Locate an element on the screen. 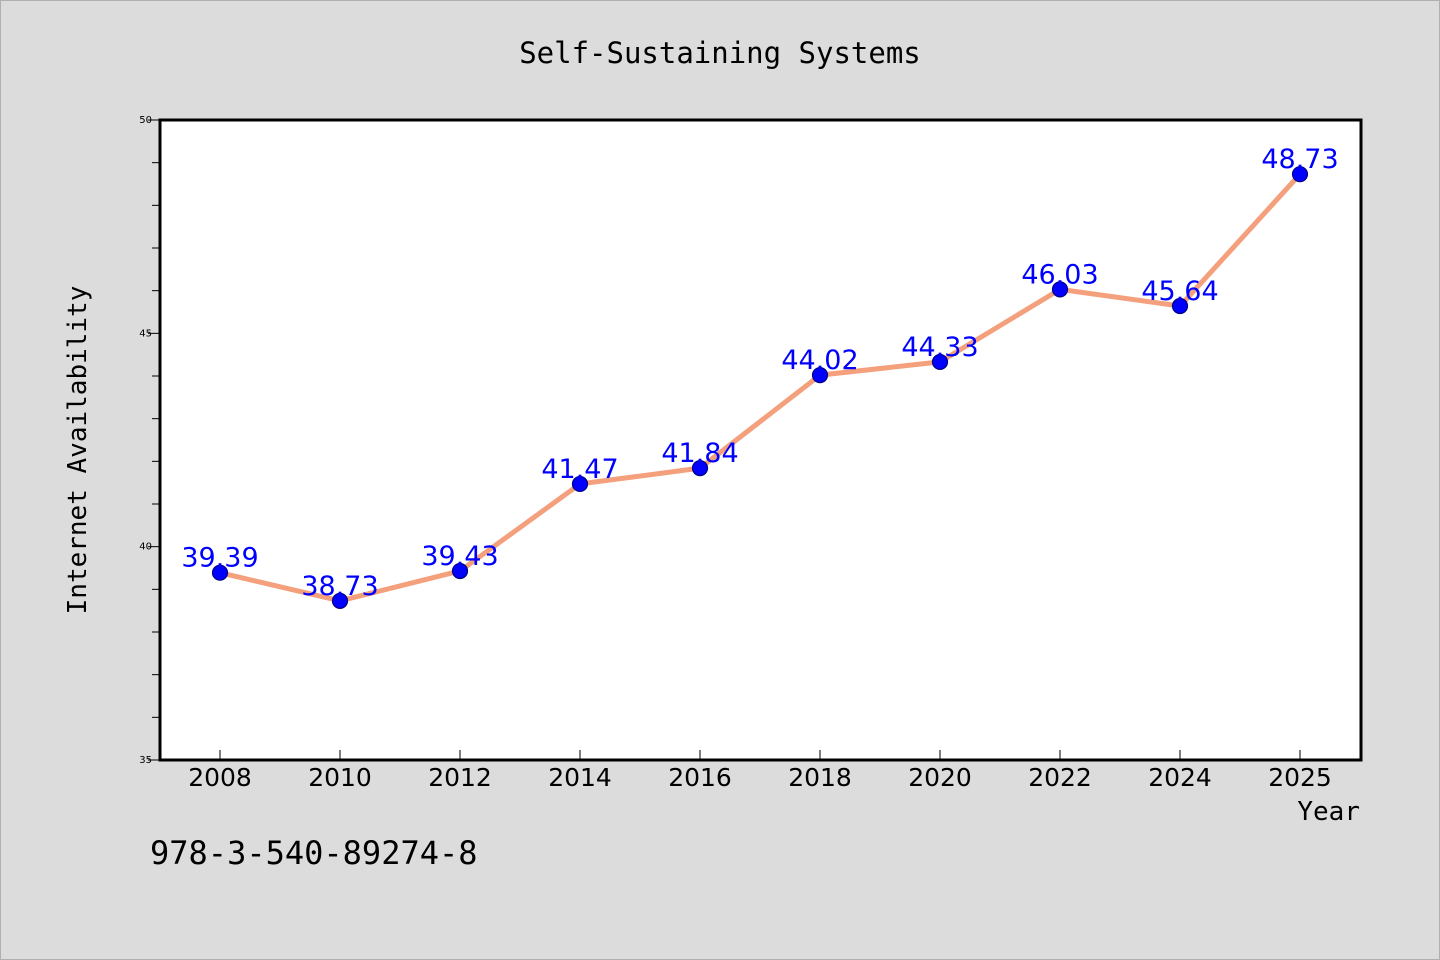  x-tick-label: 2012 is located at coordinates (460, 777).